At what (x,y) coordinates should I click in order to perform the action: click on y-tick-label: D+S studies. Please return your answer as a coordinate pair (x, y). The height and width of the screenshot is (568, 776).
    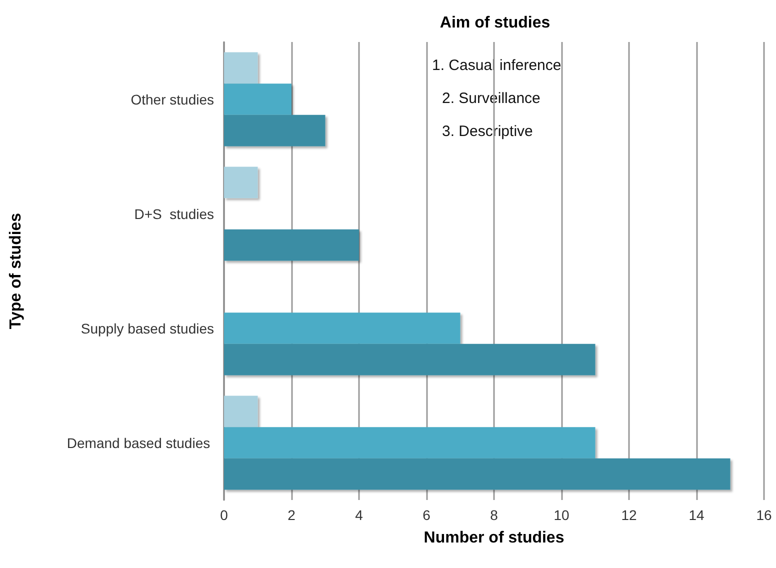
    Looking at the image, I should click on (174, 214).